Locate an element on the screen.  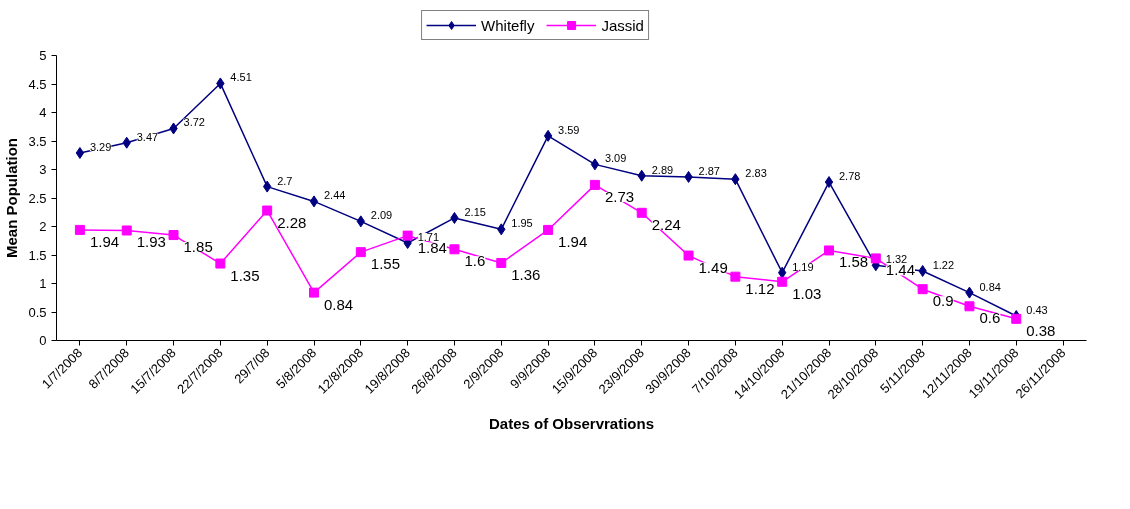
data-label: 3.09 is located at coordinates (615, 158).